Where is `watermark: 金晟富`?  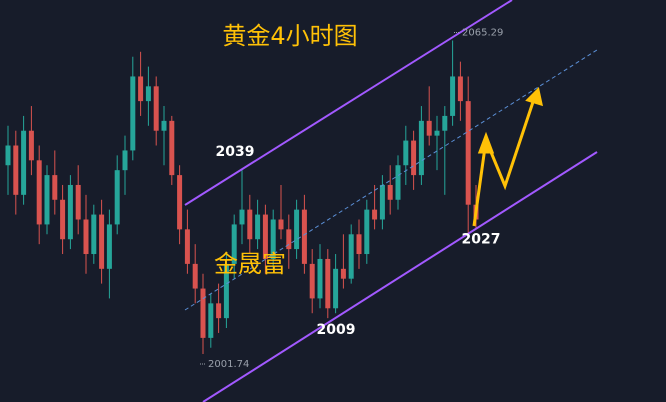 watermark: 金晟富 is located at coordinates (250, 264).